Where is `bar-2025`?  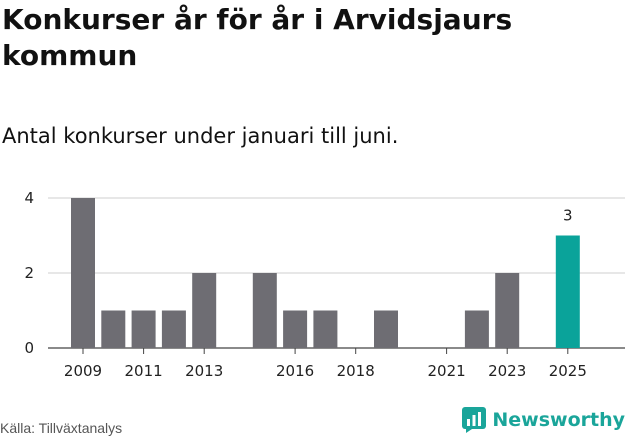
bar-2025 is located at coordinates (567, 291).